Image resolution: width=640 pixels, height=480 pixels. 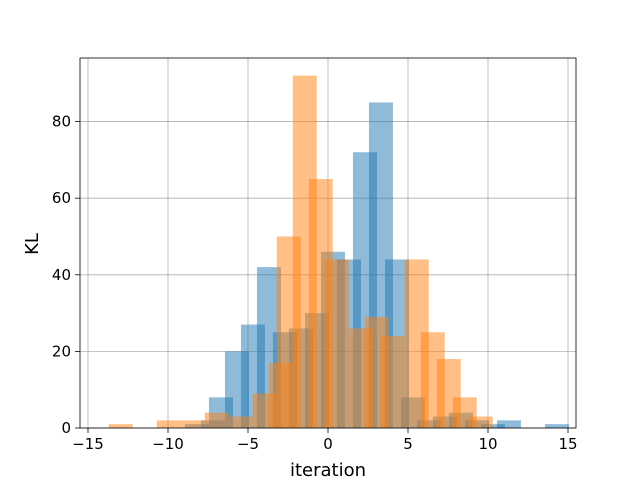 What do you see at coordinates (408, 444) in the screenshot?
I see `x-tick-label: 5` at bounding box center [408, 444].